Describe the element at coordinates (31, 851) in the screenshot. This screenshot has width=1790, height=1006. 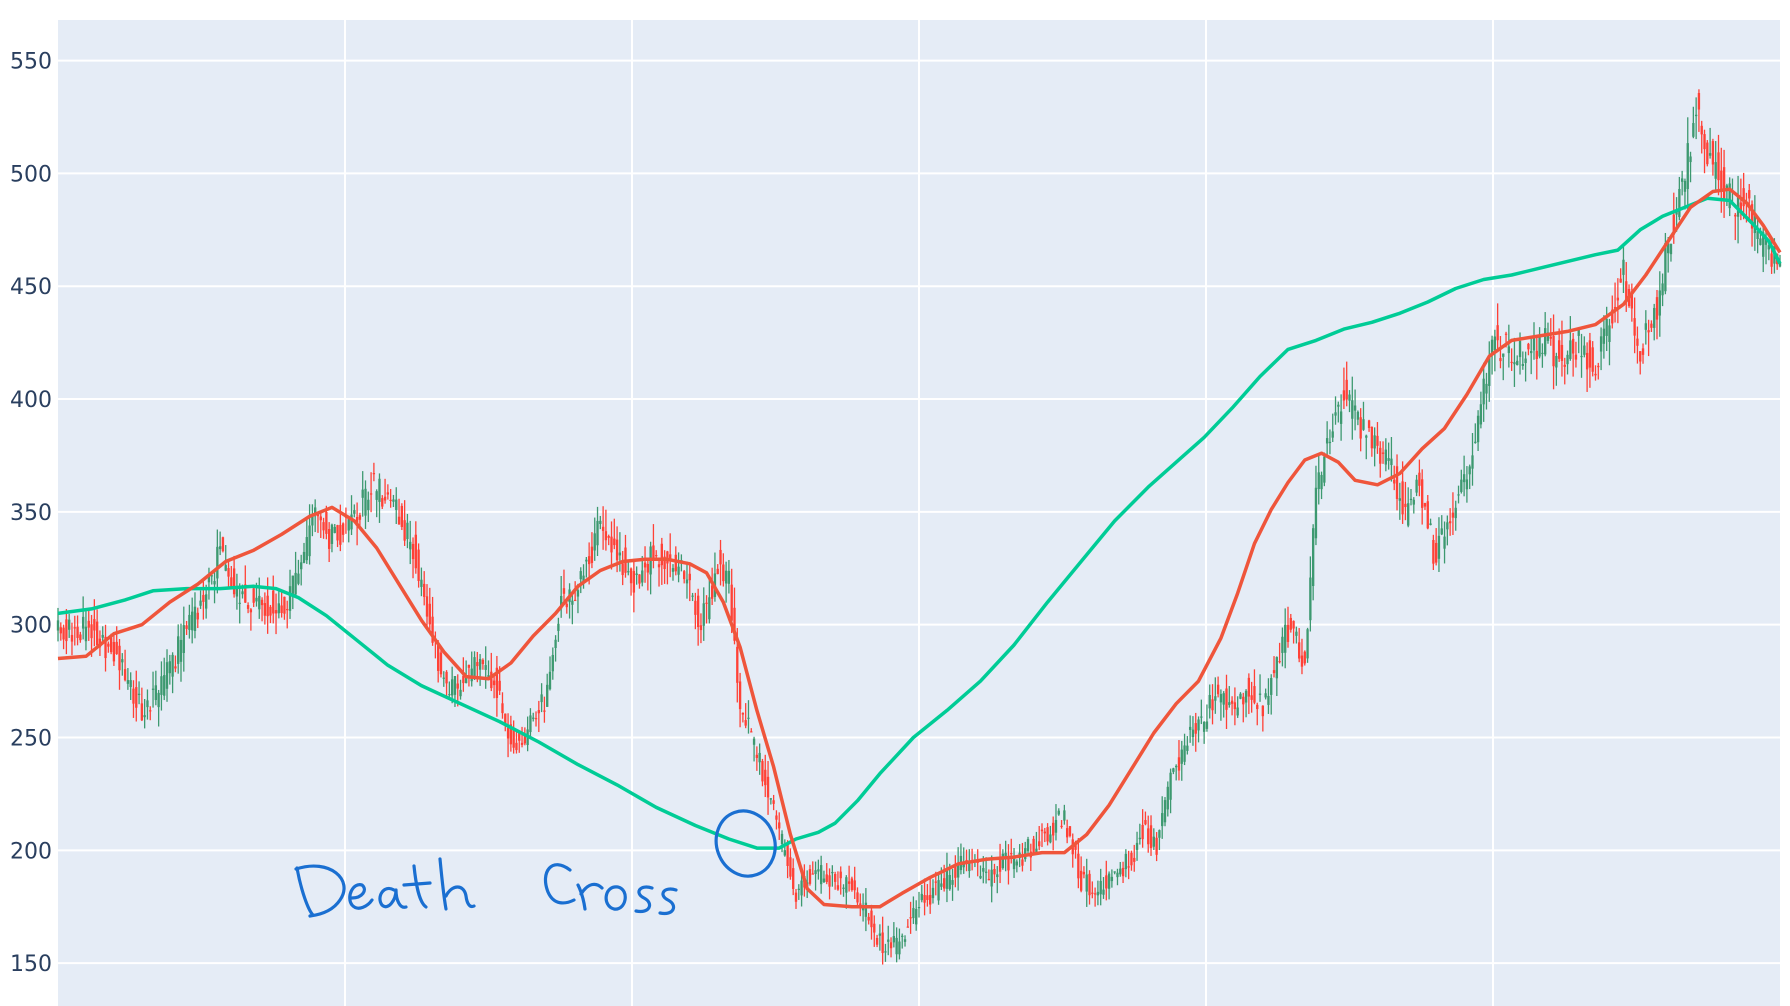
I see `y-tick-label: 200` at that location.